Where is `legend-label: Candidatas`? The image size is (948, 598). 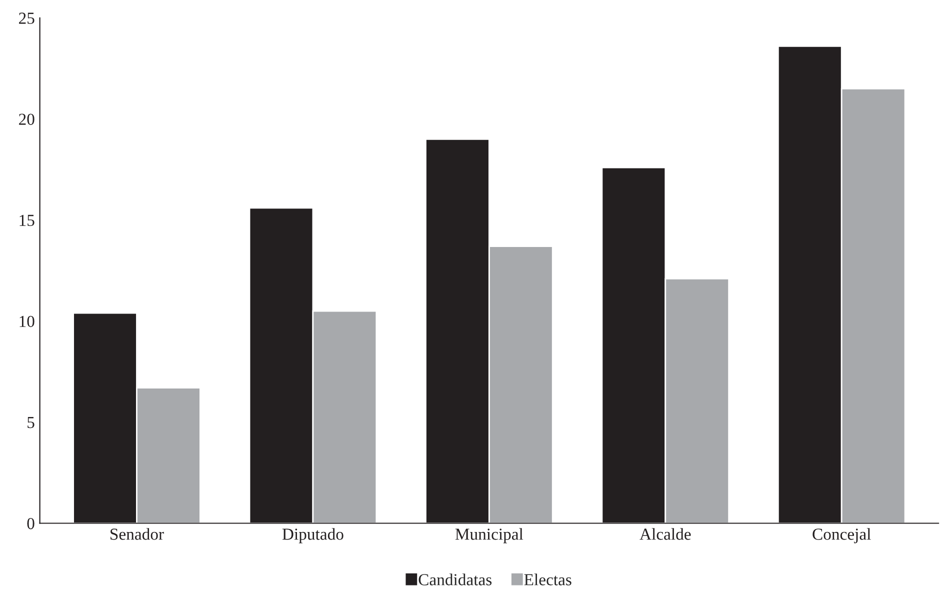 legend-label: Candidatas is located at coordinates (455, 580).